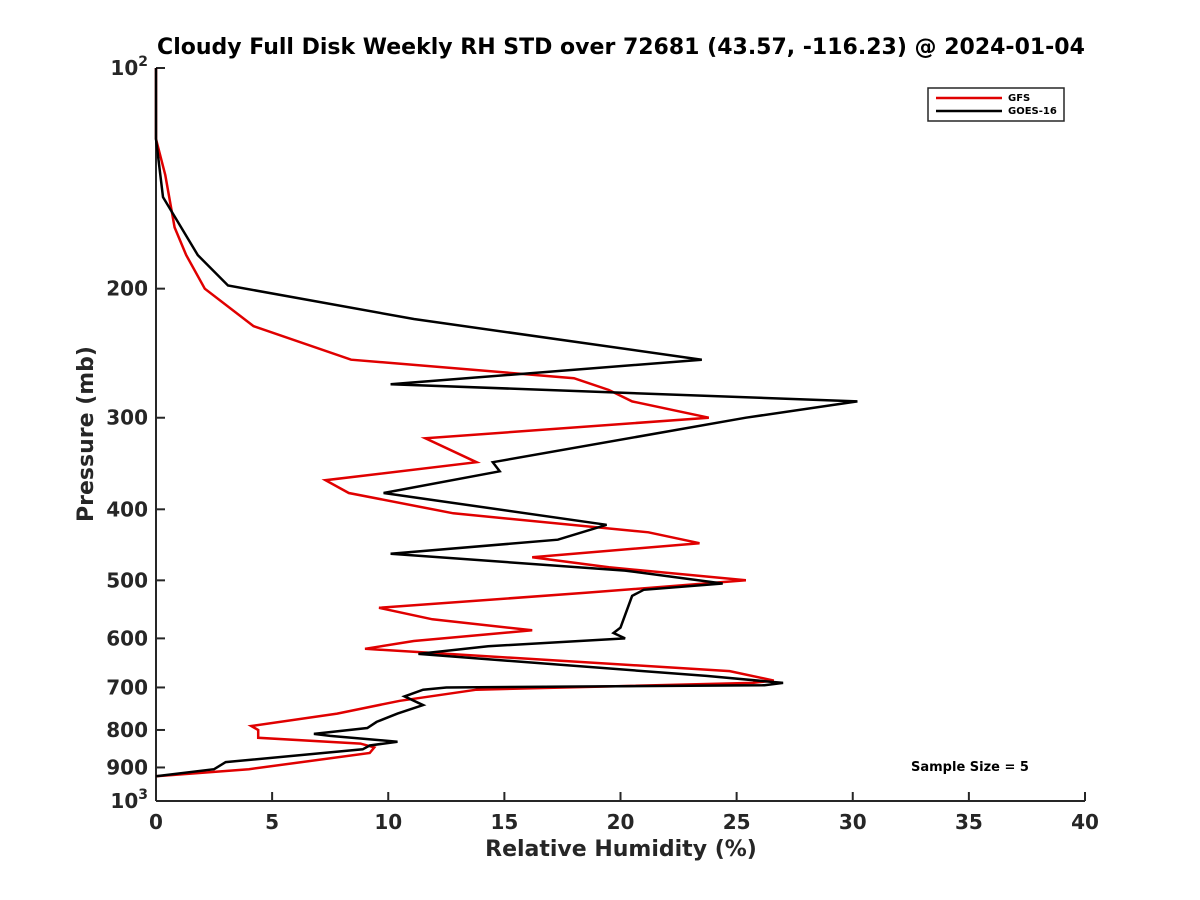  What do you see at coordinates (127, 418) in the screenshot?
I see `y-tick-label-2: 300` at bounding box center [127, 418].